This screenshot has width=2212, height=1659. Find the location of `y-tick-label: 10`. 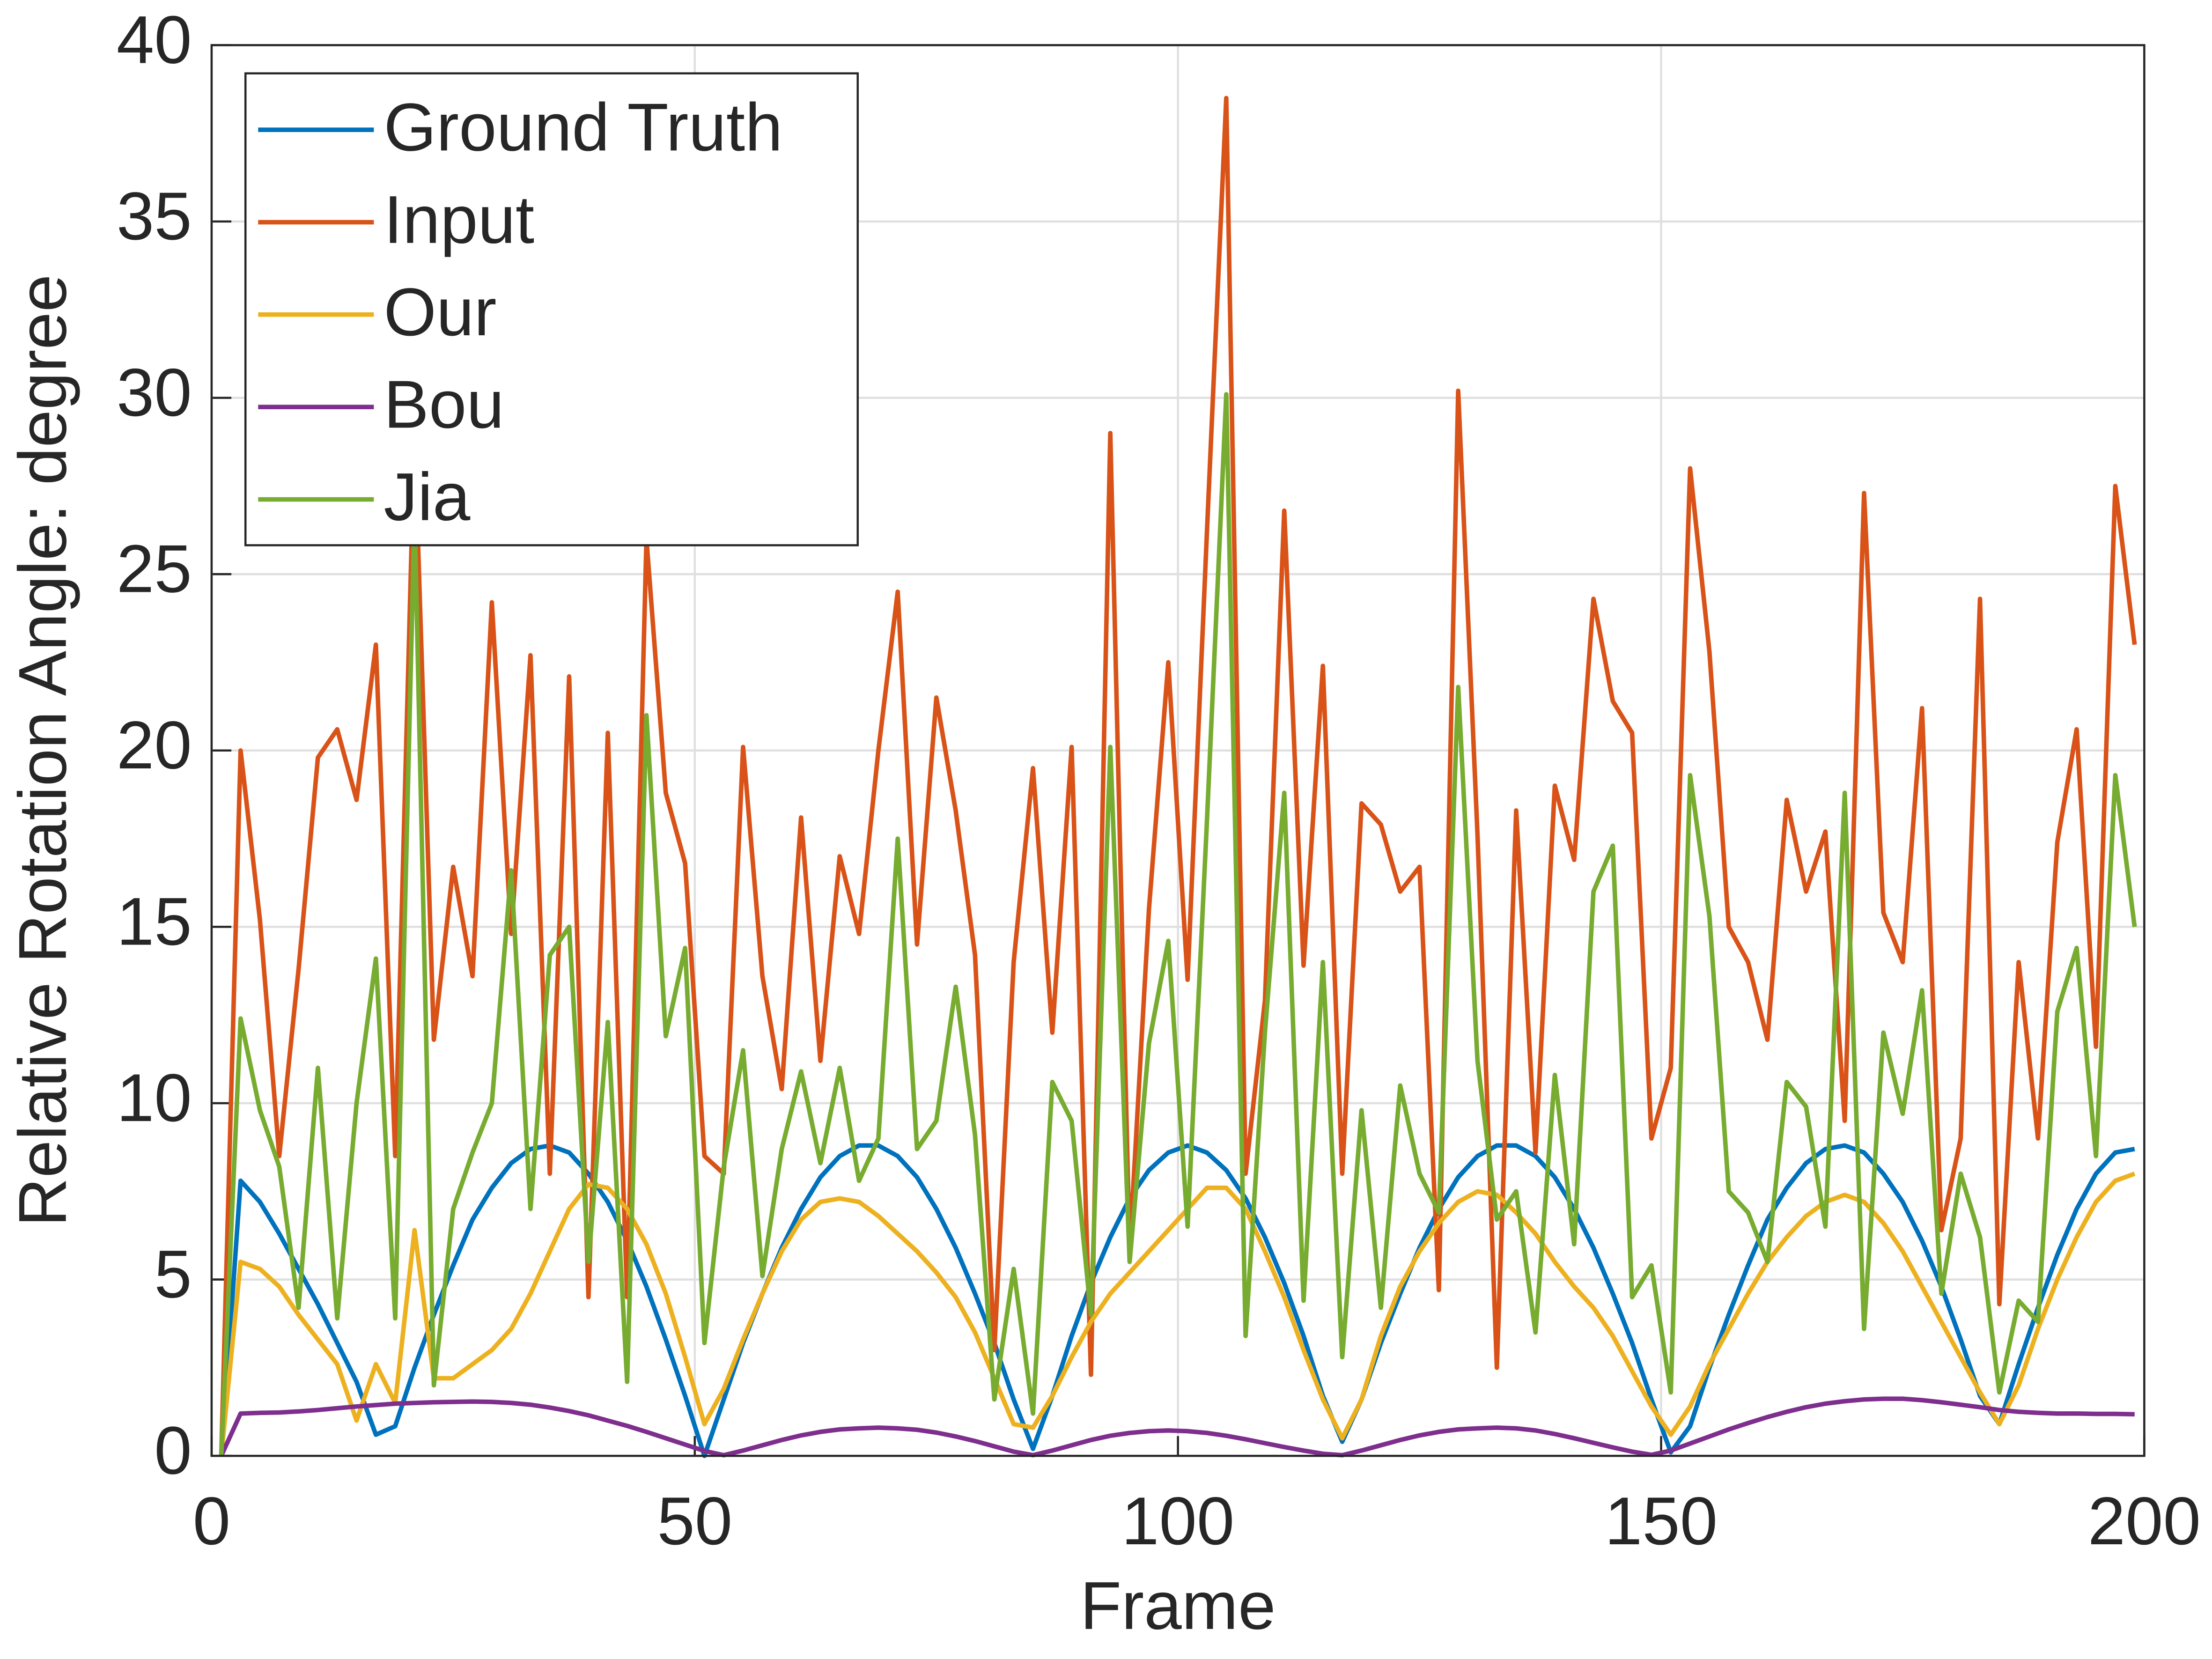

y-tick-label: 10 is located at coordinates (154, 1097).